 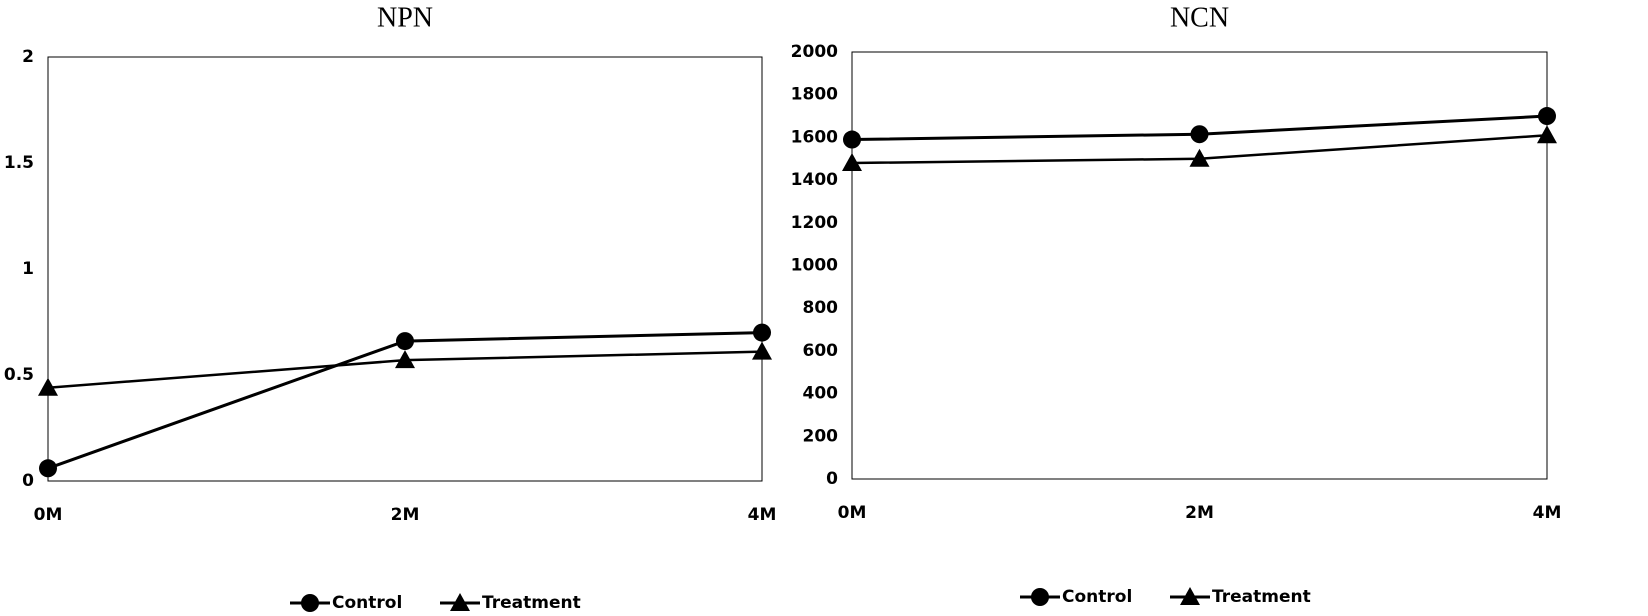 What do you see at coordinates (821, 351) in the screenshot?
I see `y-tick-label: 600` at bounding box center [821, 351].